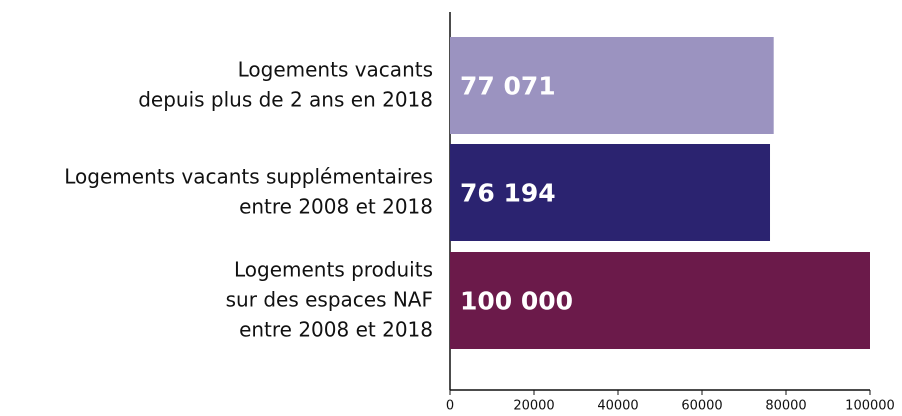 The height and width of the screenshot is (416, 902). Describe the element at coordinates (870, 406) in the screenshot. I see `x-tick-label: 100000` at that location.